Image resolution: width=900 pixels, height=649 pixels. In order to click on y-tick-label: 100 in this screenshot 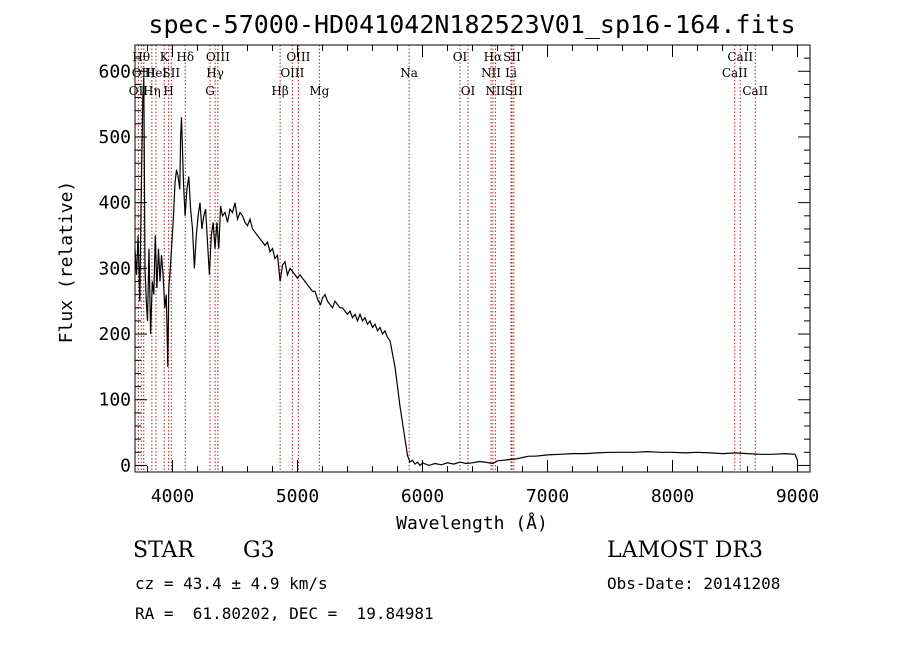, I will do `click(114, 400)`.